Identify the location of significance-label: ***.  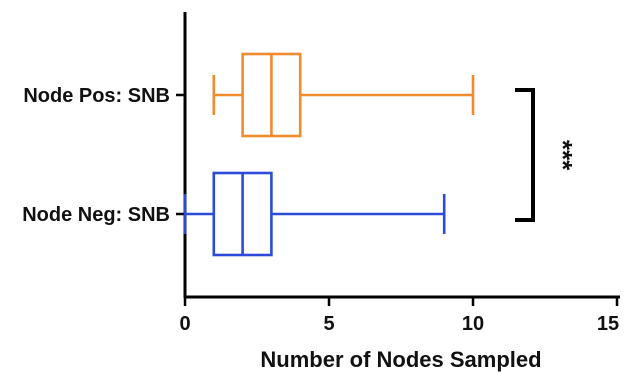
(563, 155).